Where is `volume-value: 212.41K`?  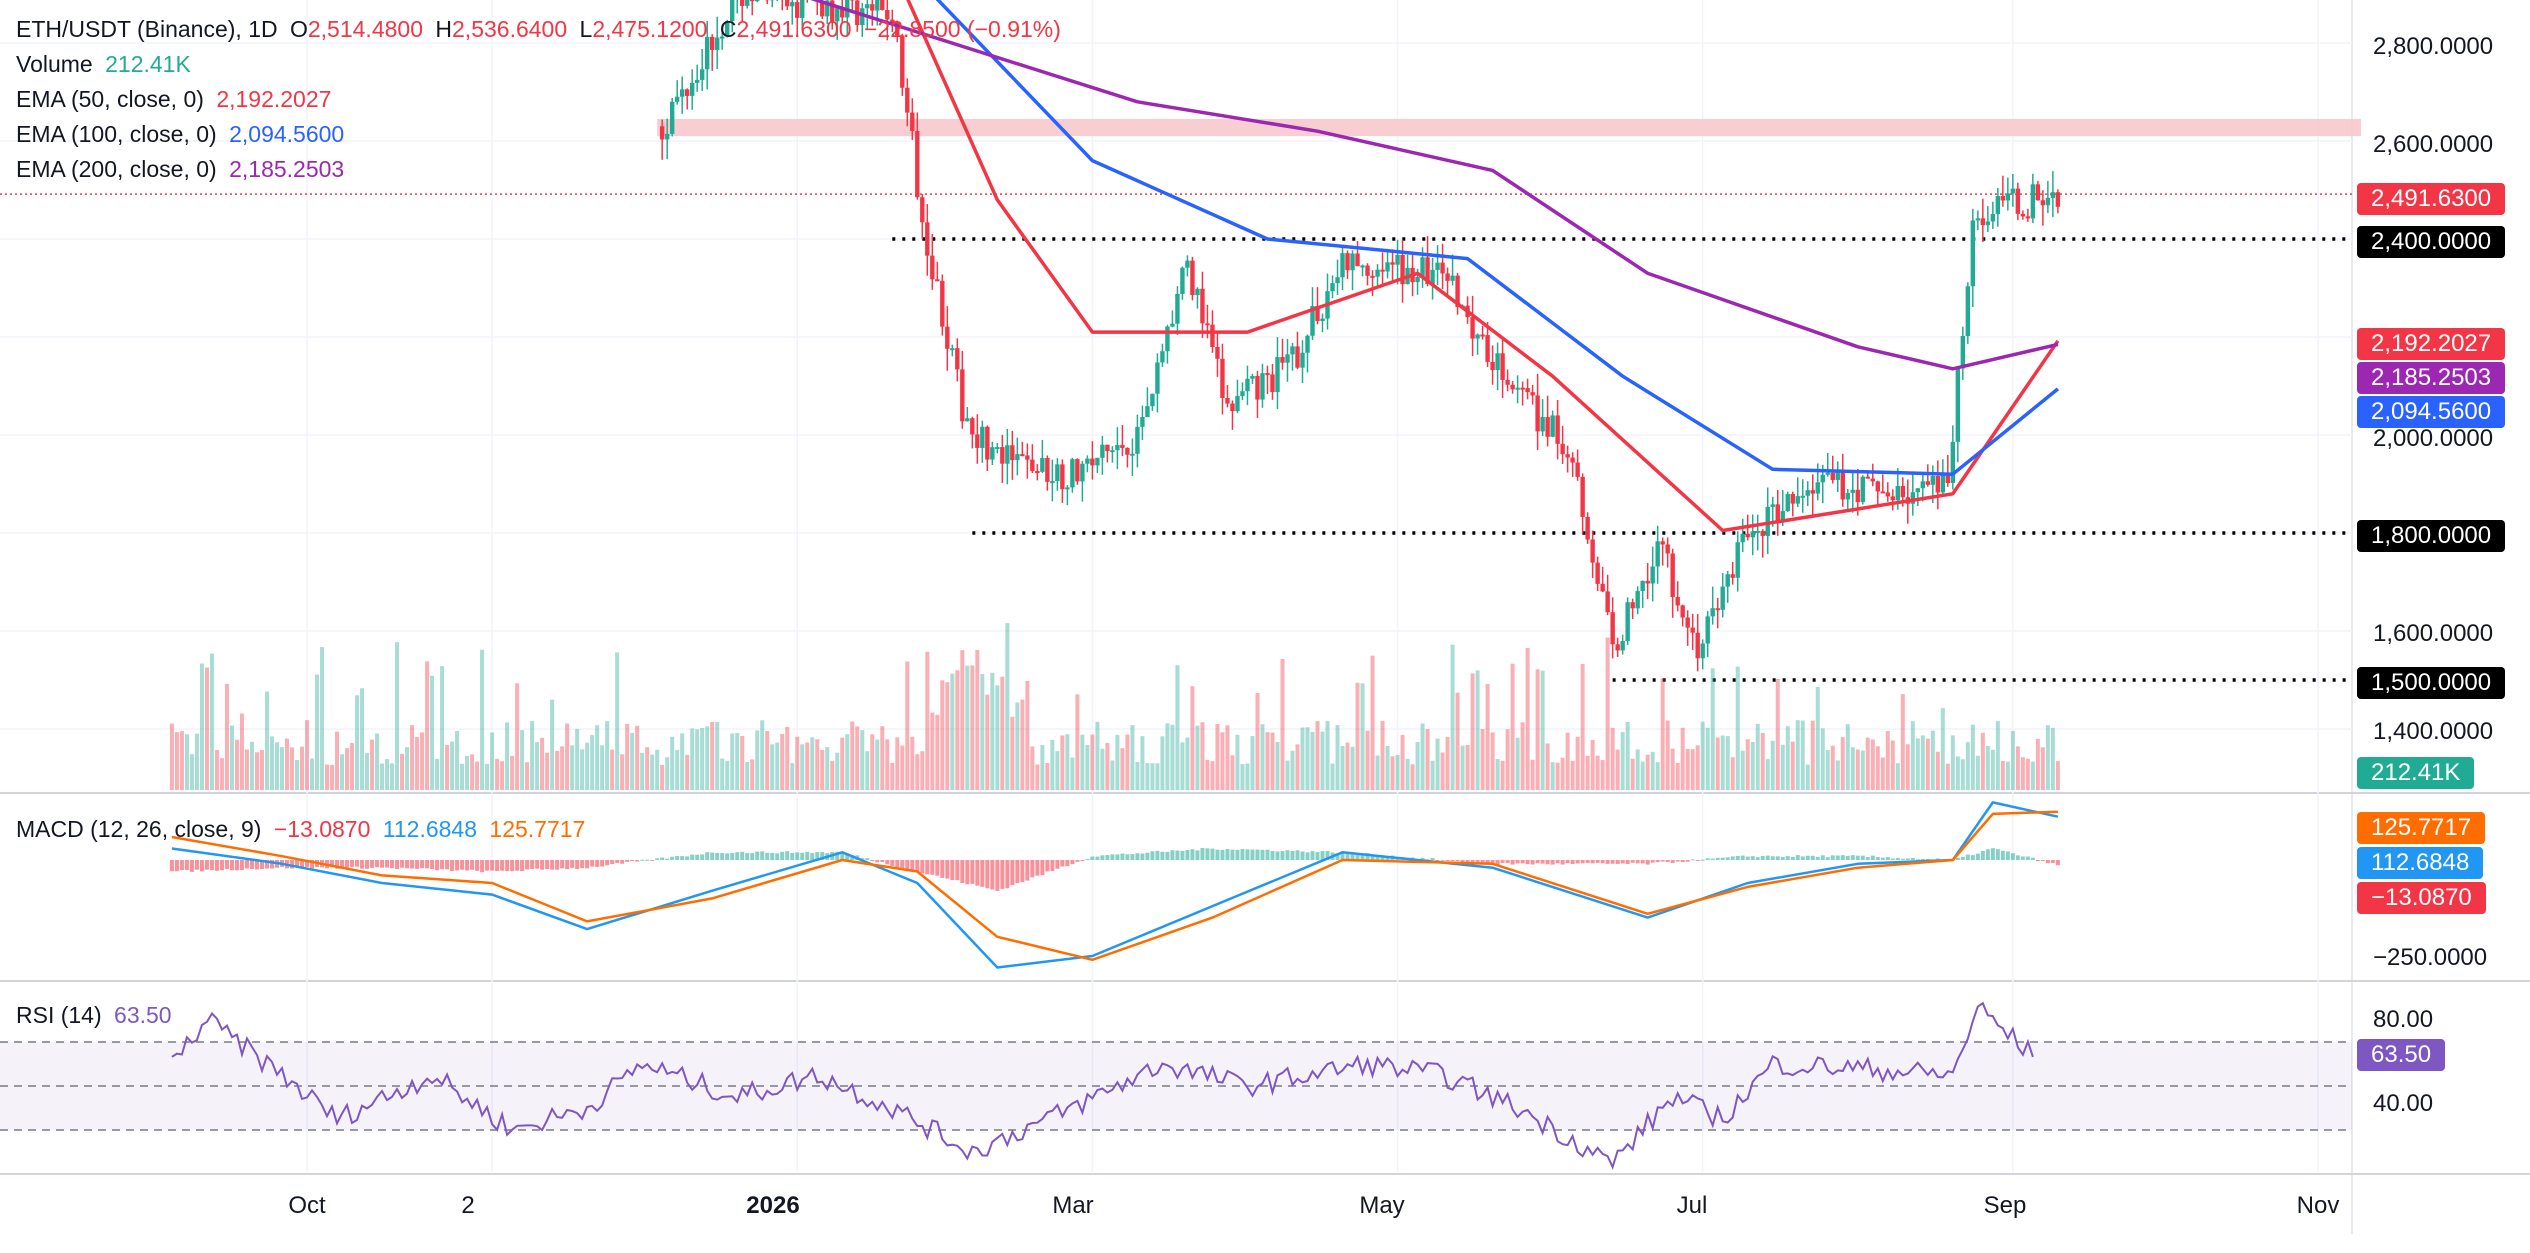
volume-value: 212.41K is located at coordinates (148, 64).